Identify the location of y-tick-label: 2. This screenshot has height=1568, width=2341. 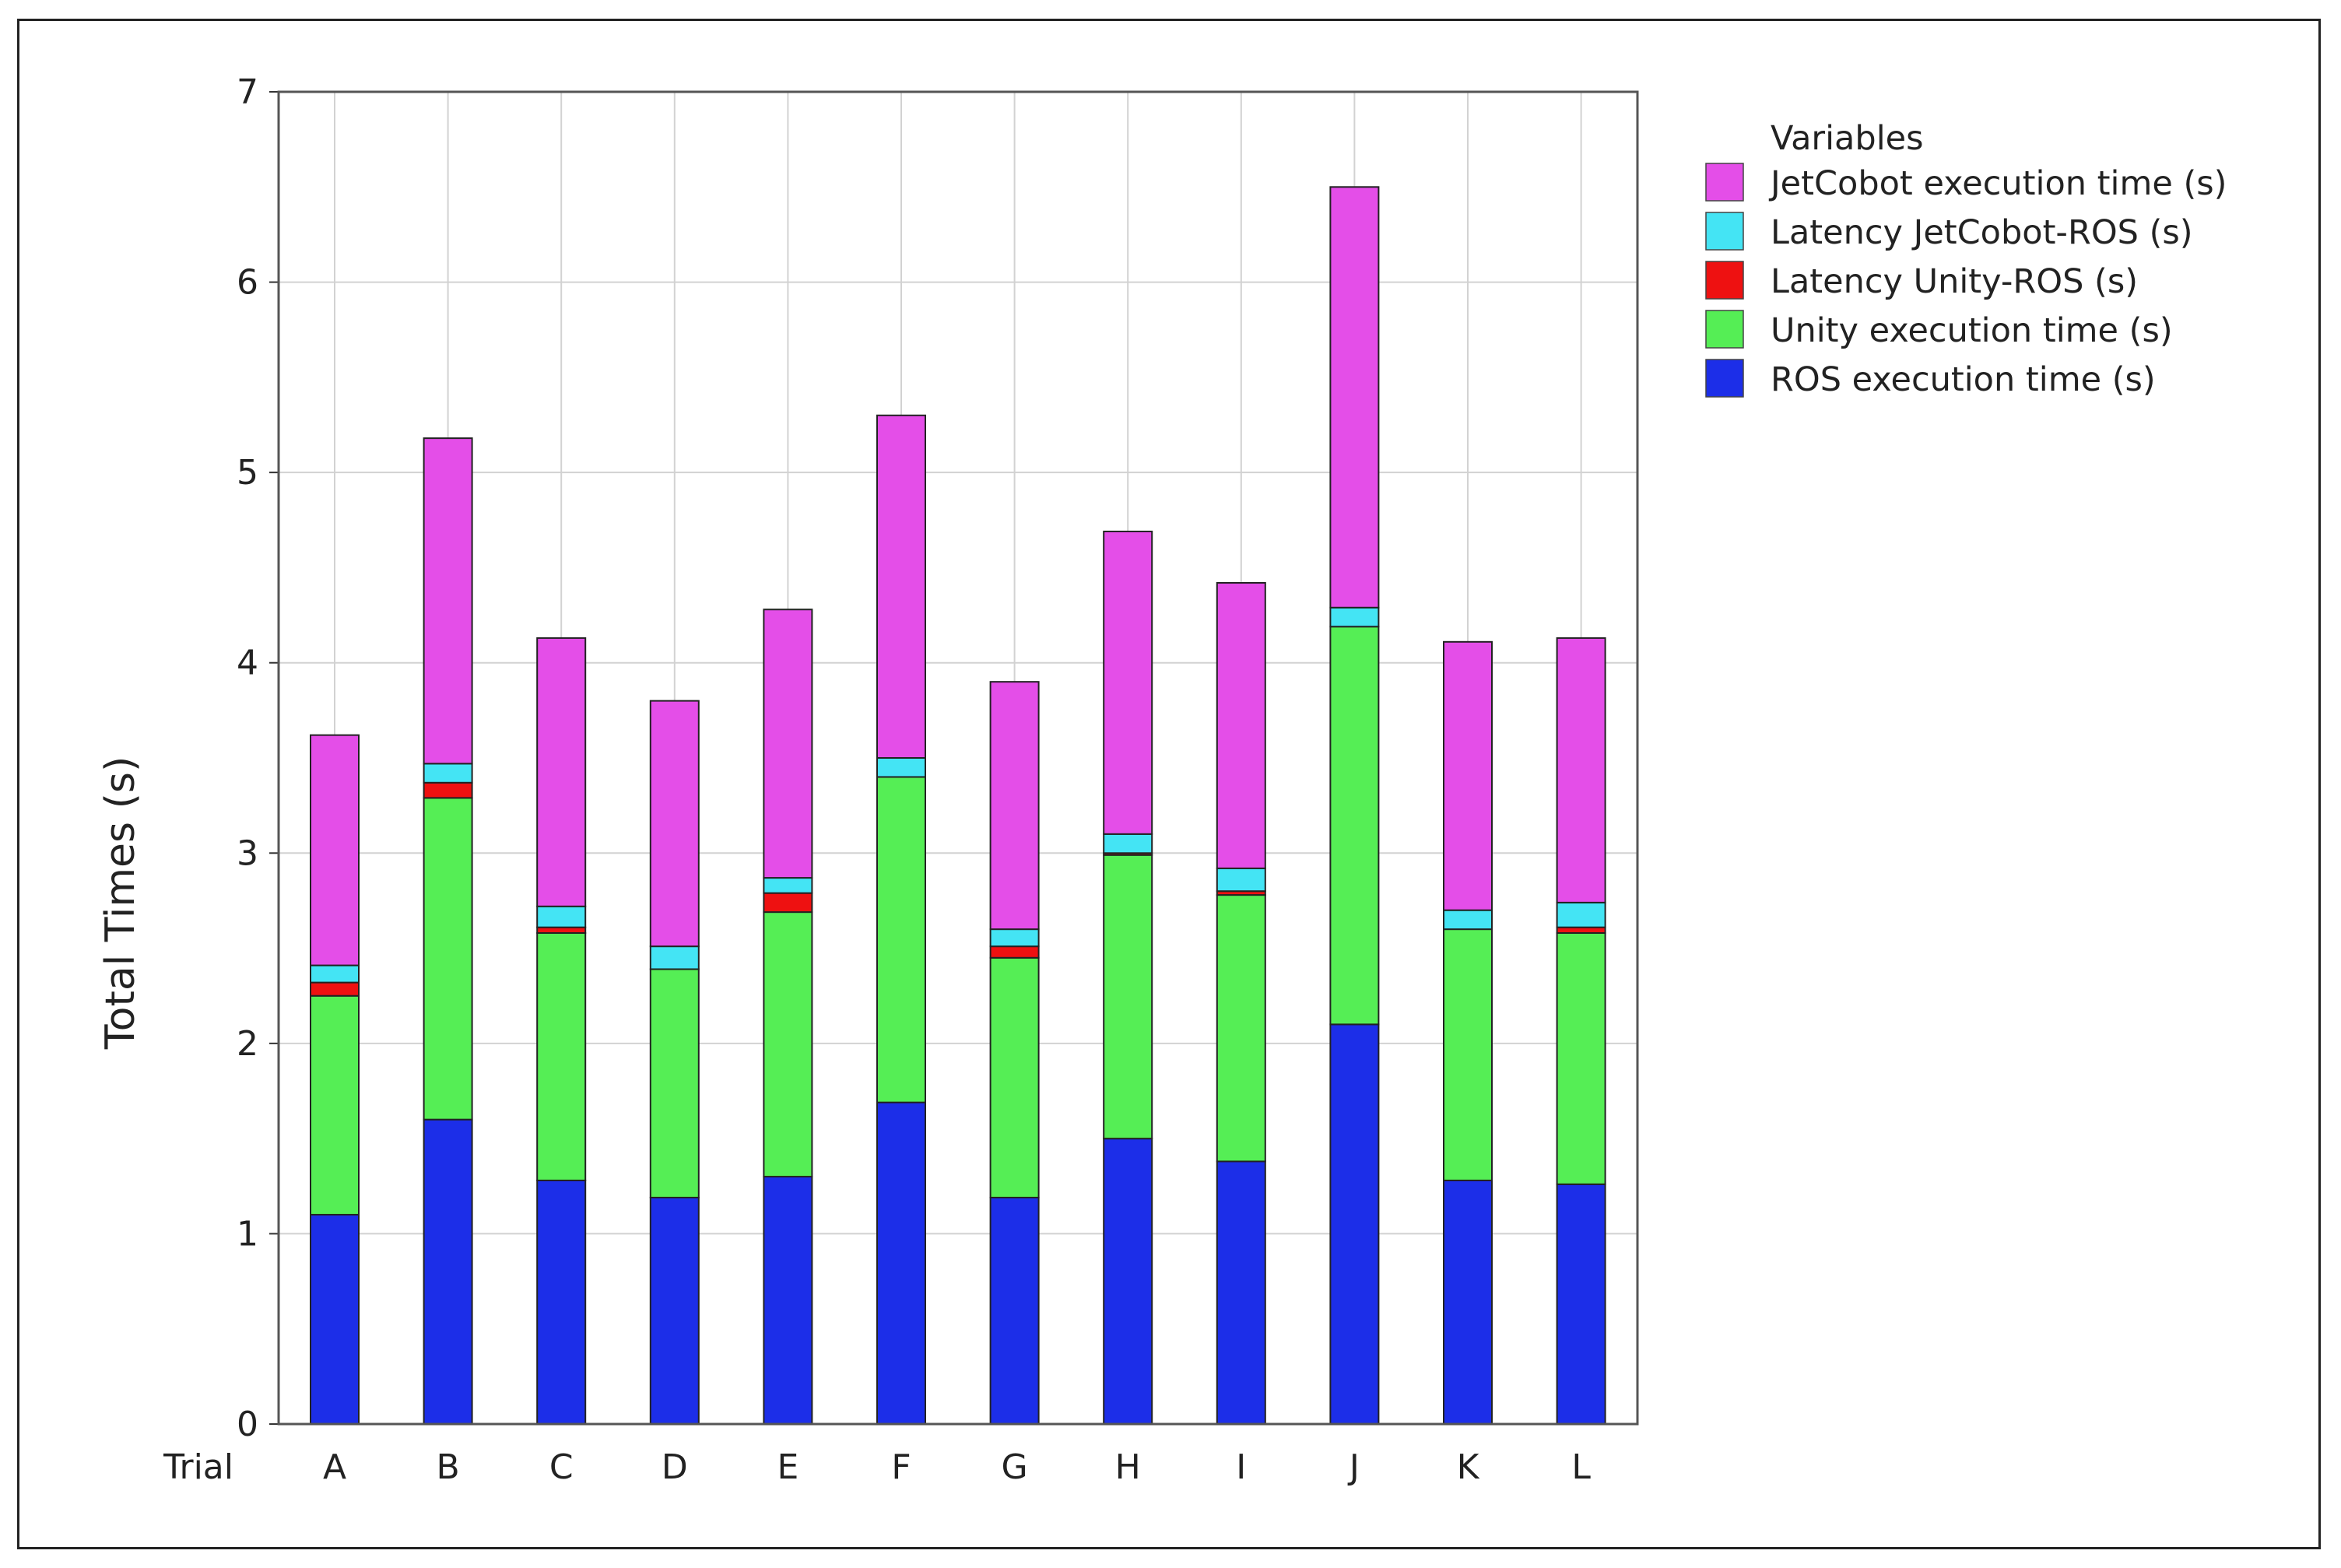
(248, 1044).